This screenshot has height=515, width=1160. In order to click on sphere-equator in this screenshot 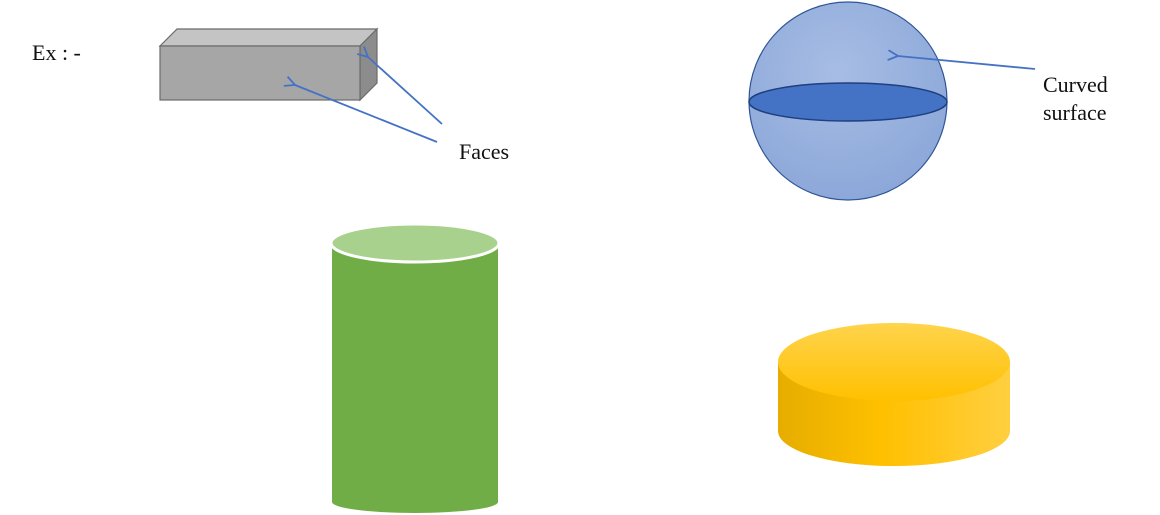, I will do `click(848, 102)`.